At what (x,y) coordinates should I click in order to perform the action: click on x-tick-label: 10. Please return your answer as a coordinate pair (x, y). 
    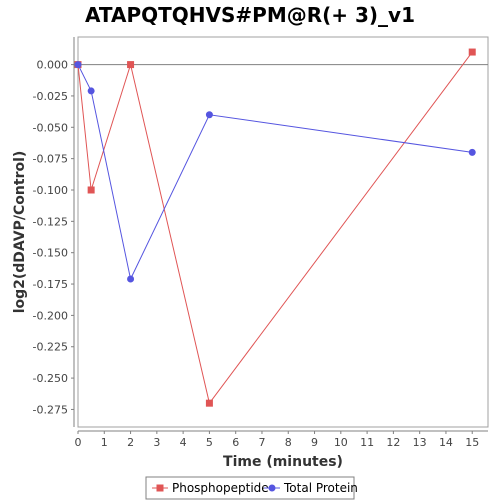
    Looking at the image, I should click on (341, 442).